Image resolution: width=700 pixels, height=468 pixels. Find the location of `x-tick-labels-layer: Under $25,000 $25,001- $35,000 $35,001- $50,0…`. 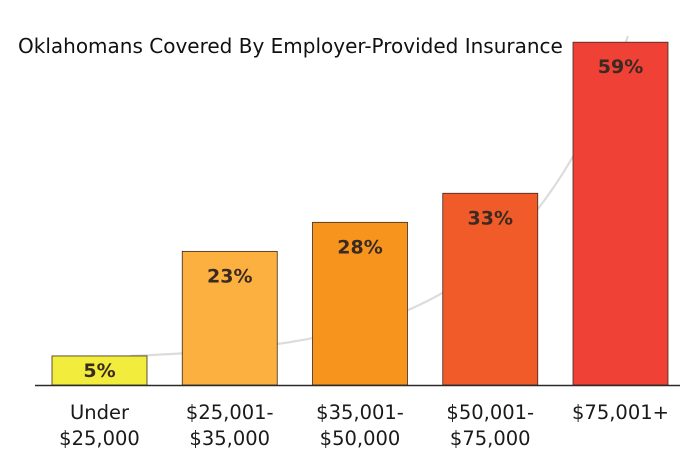

x-tick-labels-layer: Under $25,000 $25,001- $35,000 $35,001- $50,0… is located at coordinates (364, 425).